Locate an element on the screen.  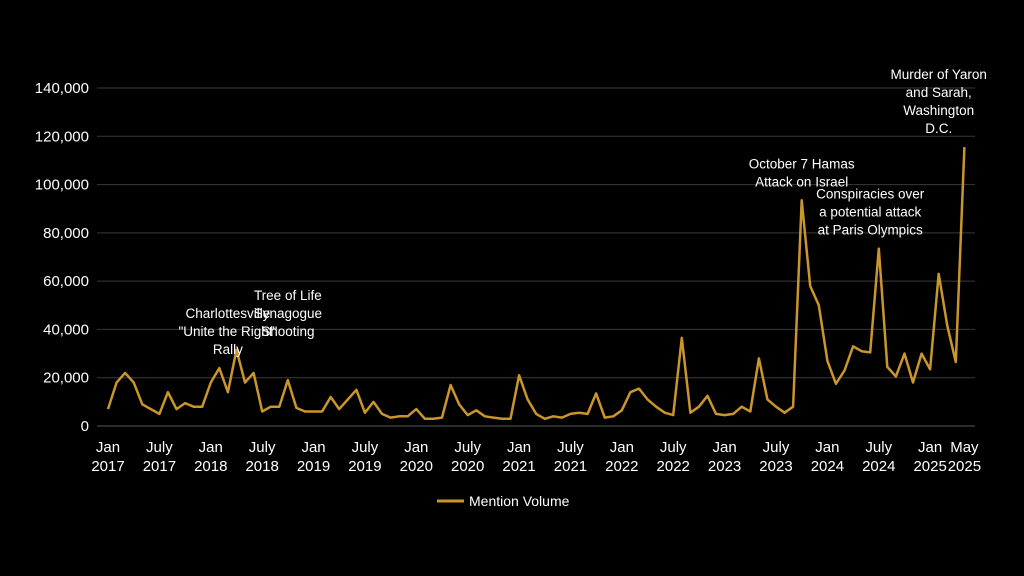
x-tick-label: Jan 2019 is located at coordinates (313, 457).